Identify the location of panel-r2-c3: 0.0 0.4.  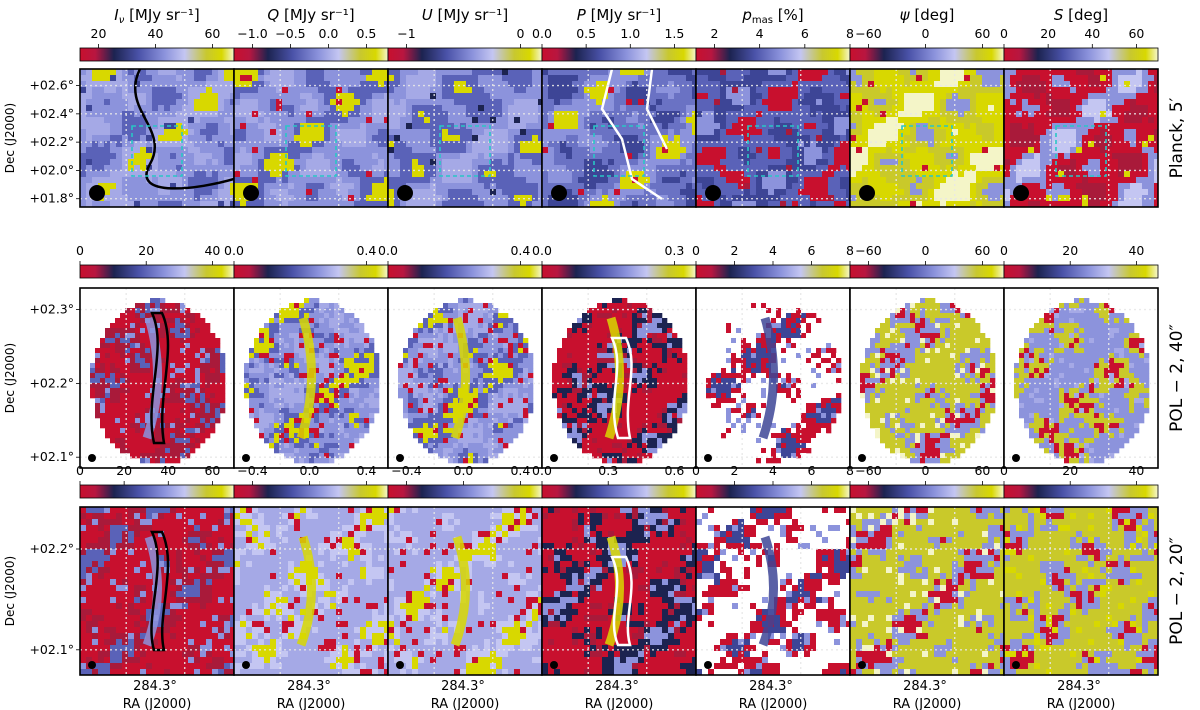
(460, 356).